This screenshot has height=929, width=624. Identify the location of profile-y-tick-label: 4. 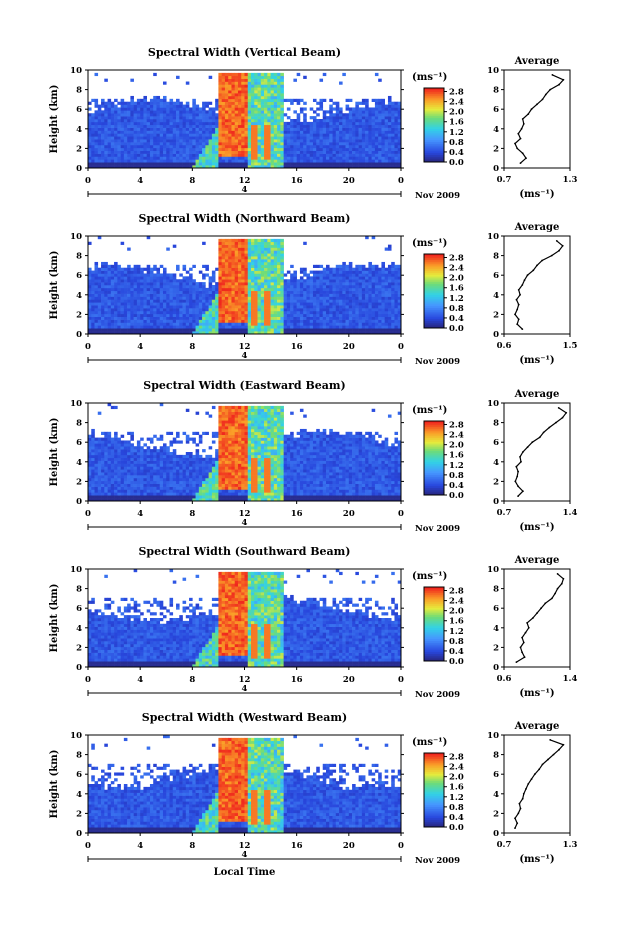
(496, 296).